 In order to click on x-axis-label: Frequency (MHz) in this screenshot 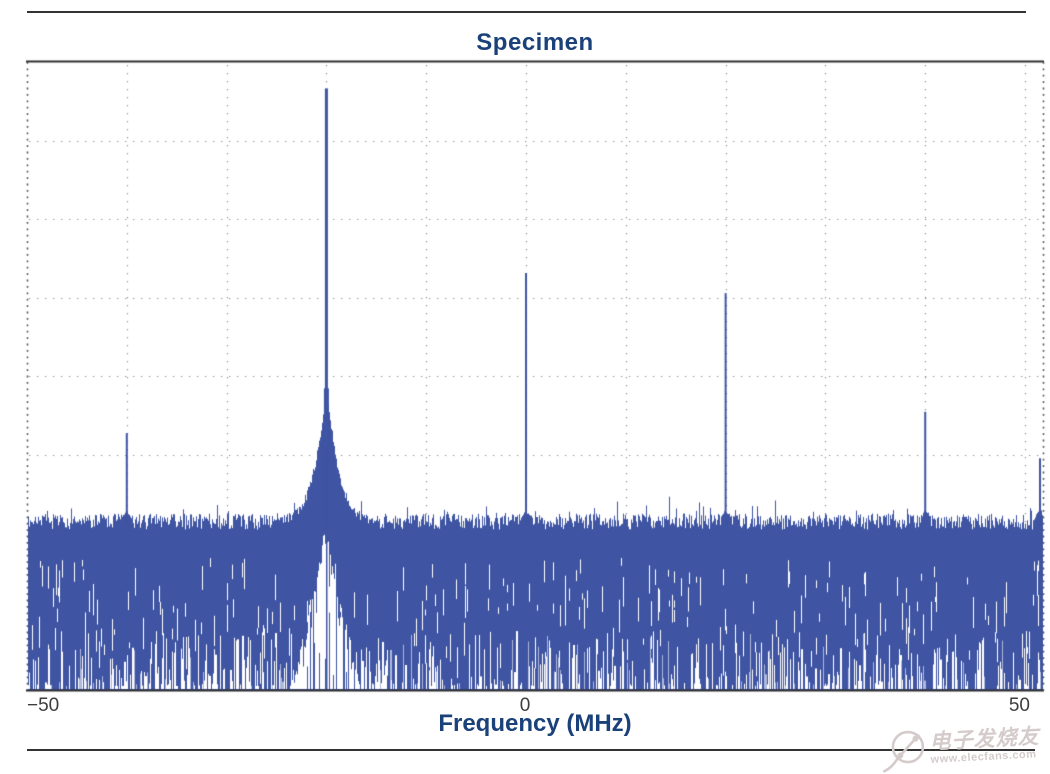, I will do `click(535, 723)`.